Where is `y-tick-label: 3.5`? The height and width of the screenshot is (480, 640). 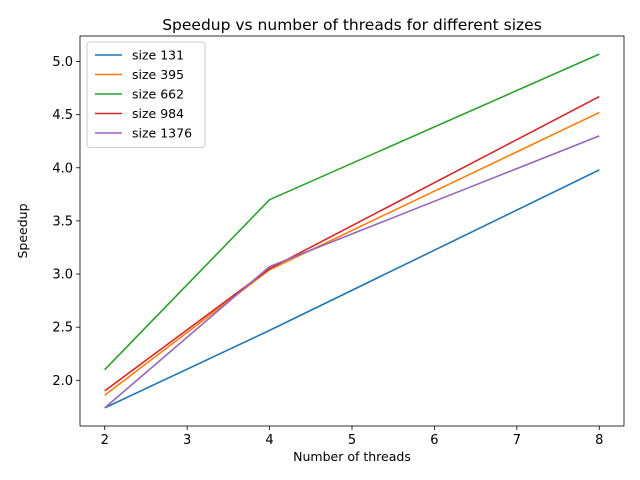 y-tick-label: 3.5 is located at coordinates (62, 221).